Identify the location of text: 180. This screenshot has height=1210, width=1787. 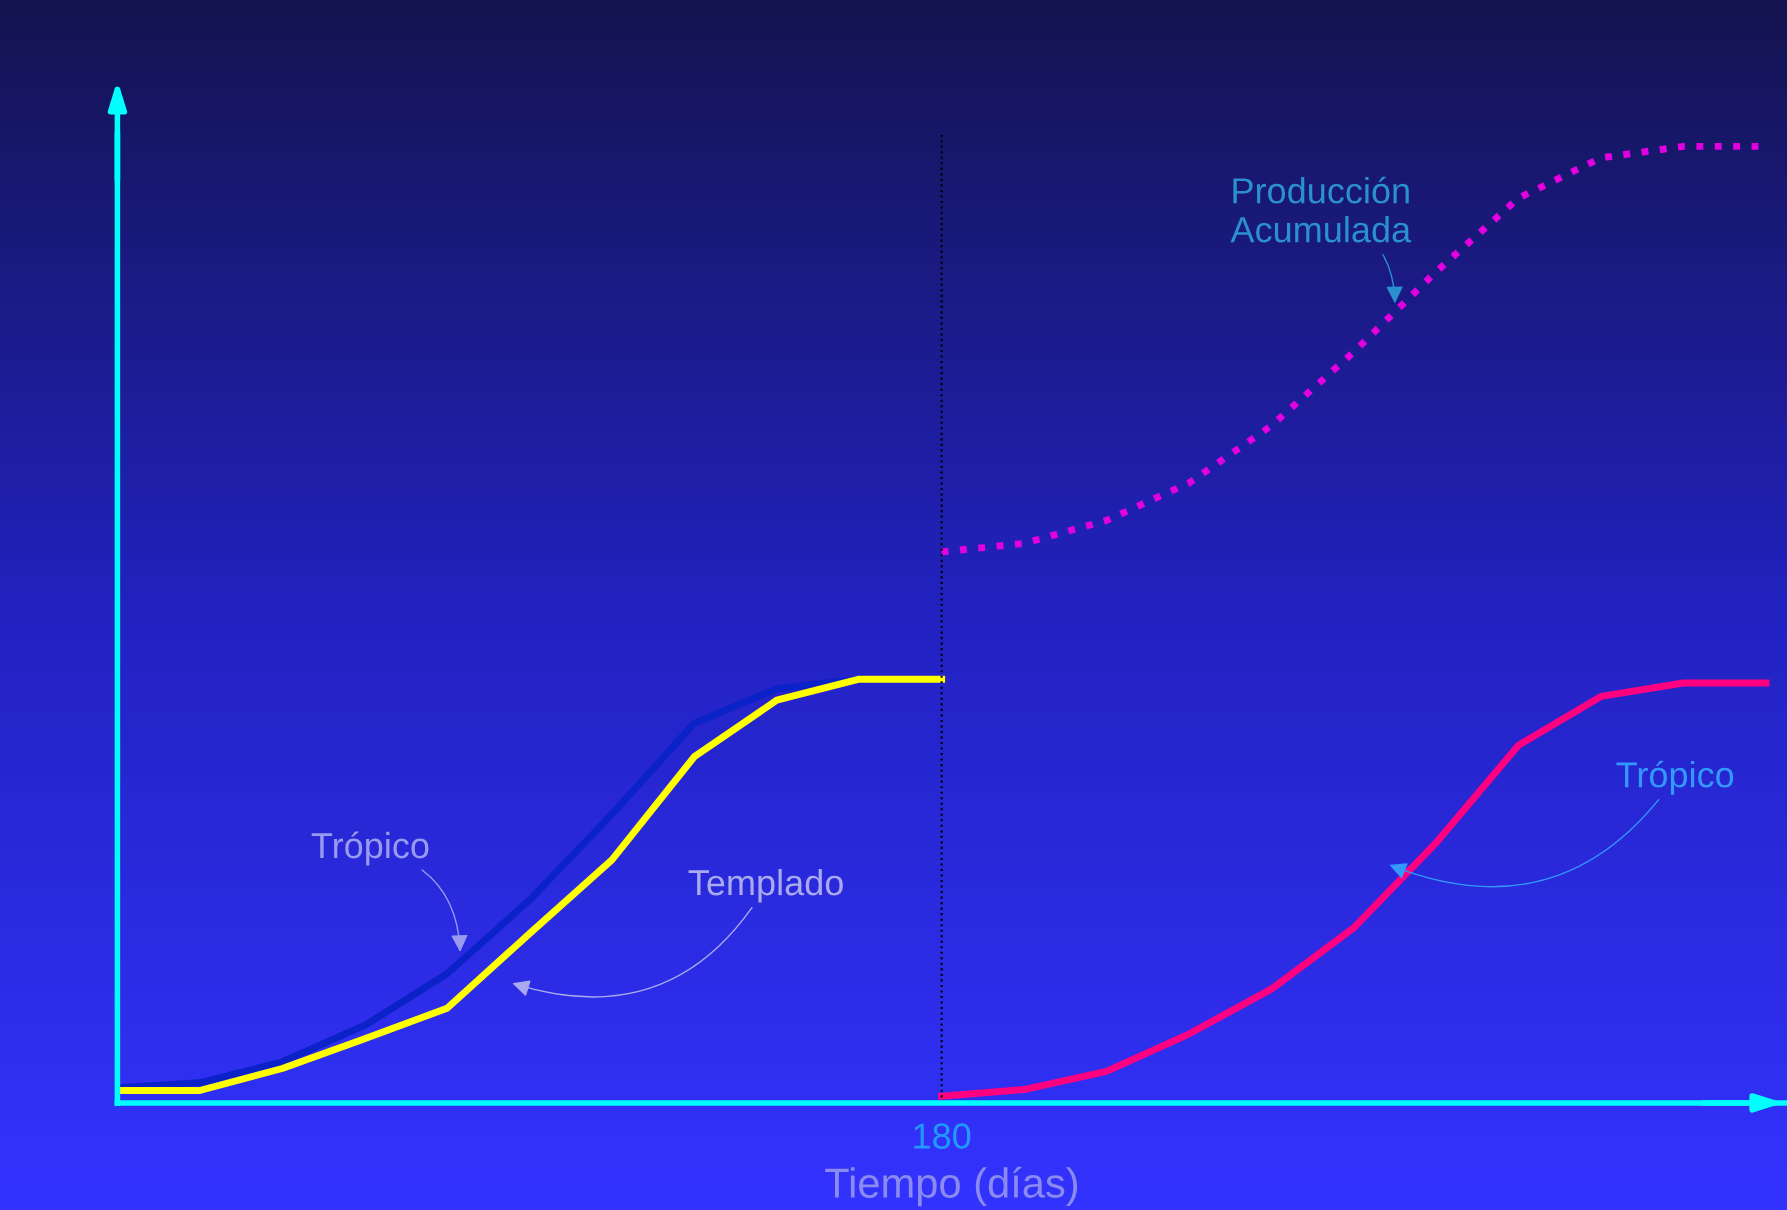
(942, 1136).